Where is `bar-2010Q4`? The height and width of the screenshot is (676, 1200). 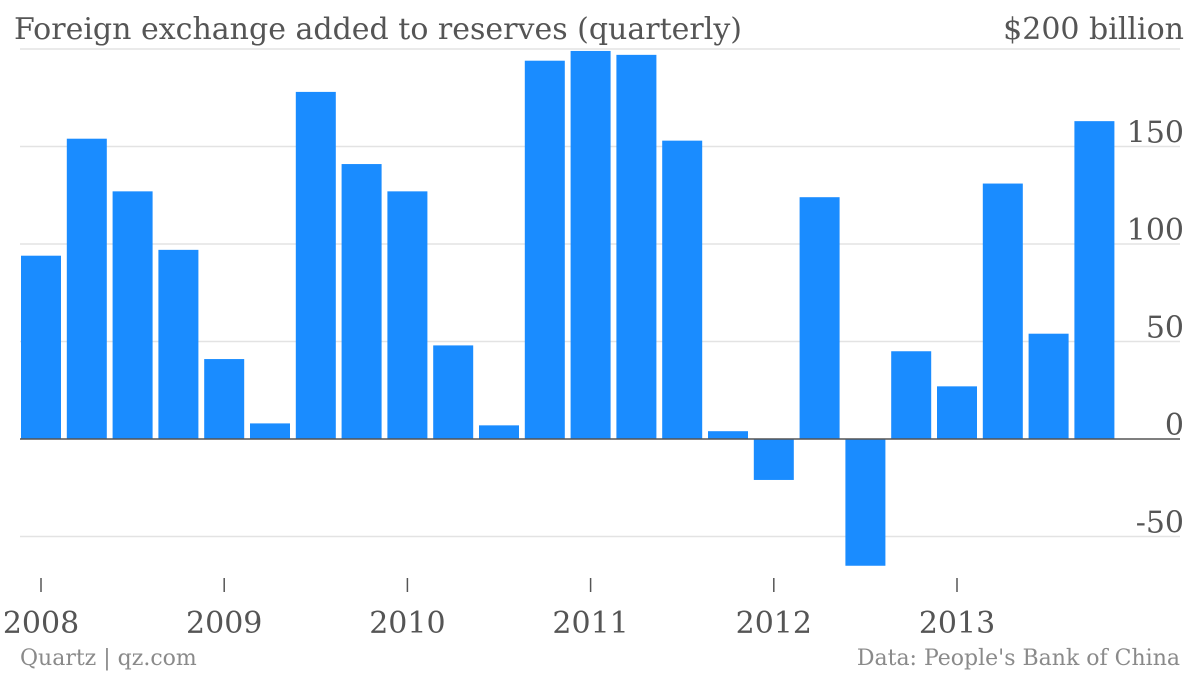
bar-2010Q4 is located at coordinates (544, 249).